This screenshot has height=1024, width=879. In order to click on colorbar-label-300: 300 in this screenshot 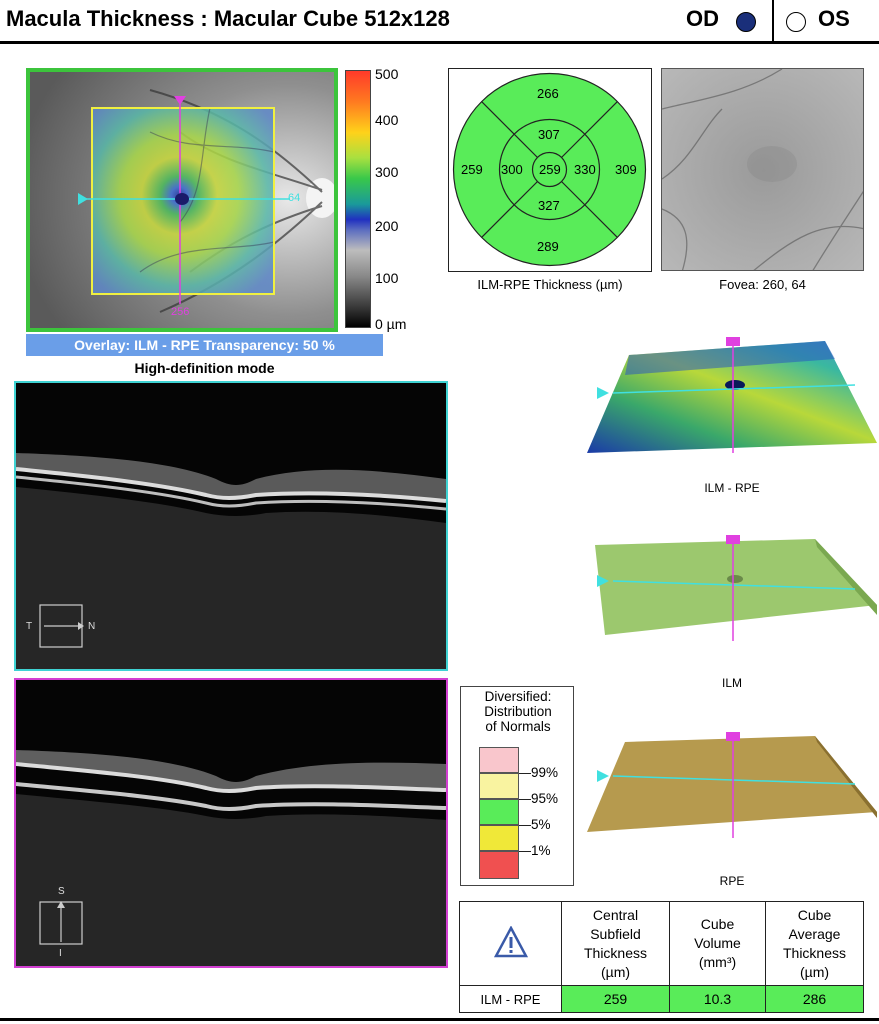, I will do `click(387, 172)`.